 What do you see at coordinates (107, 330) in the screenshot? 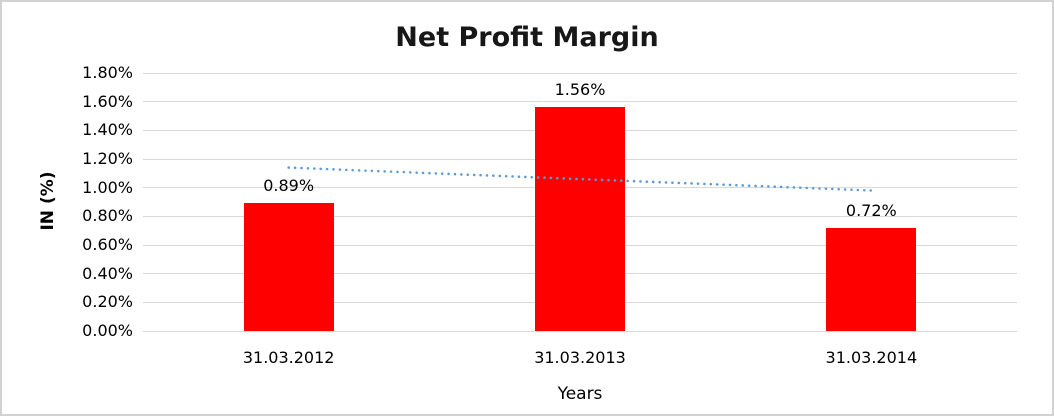
I see `y-axis-tick-label: 0.00%` at bounding box center [107, 330].